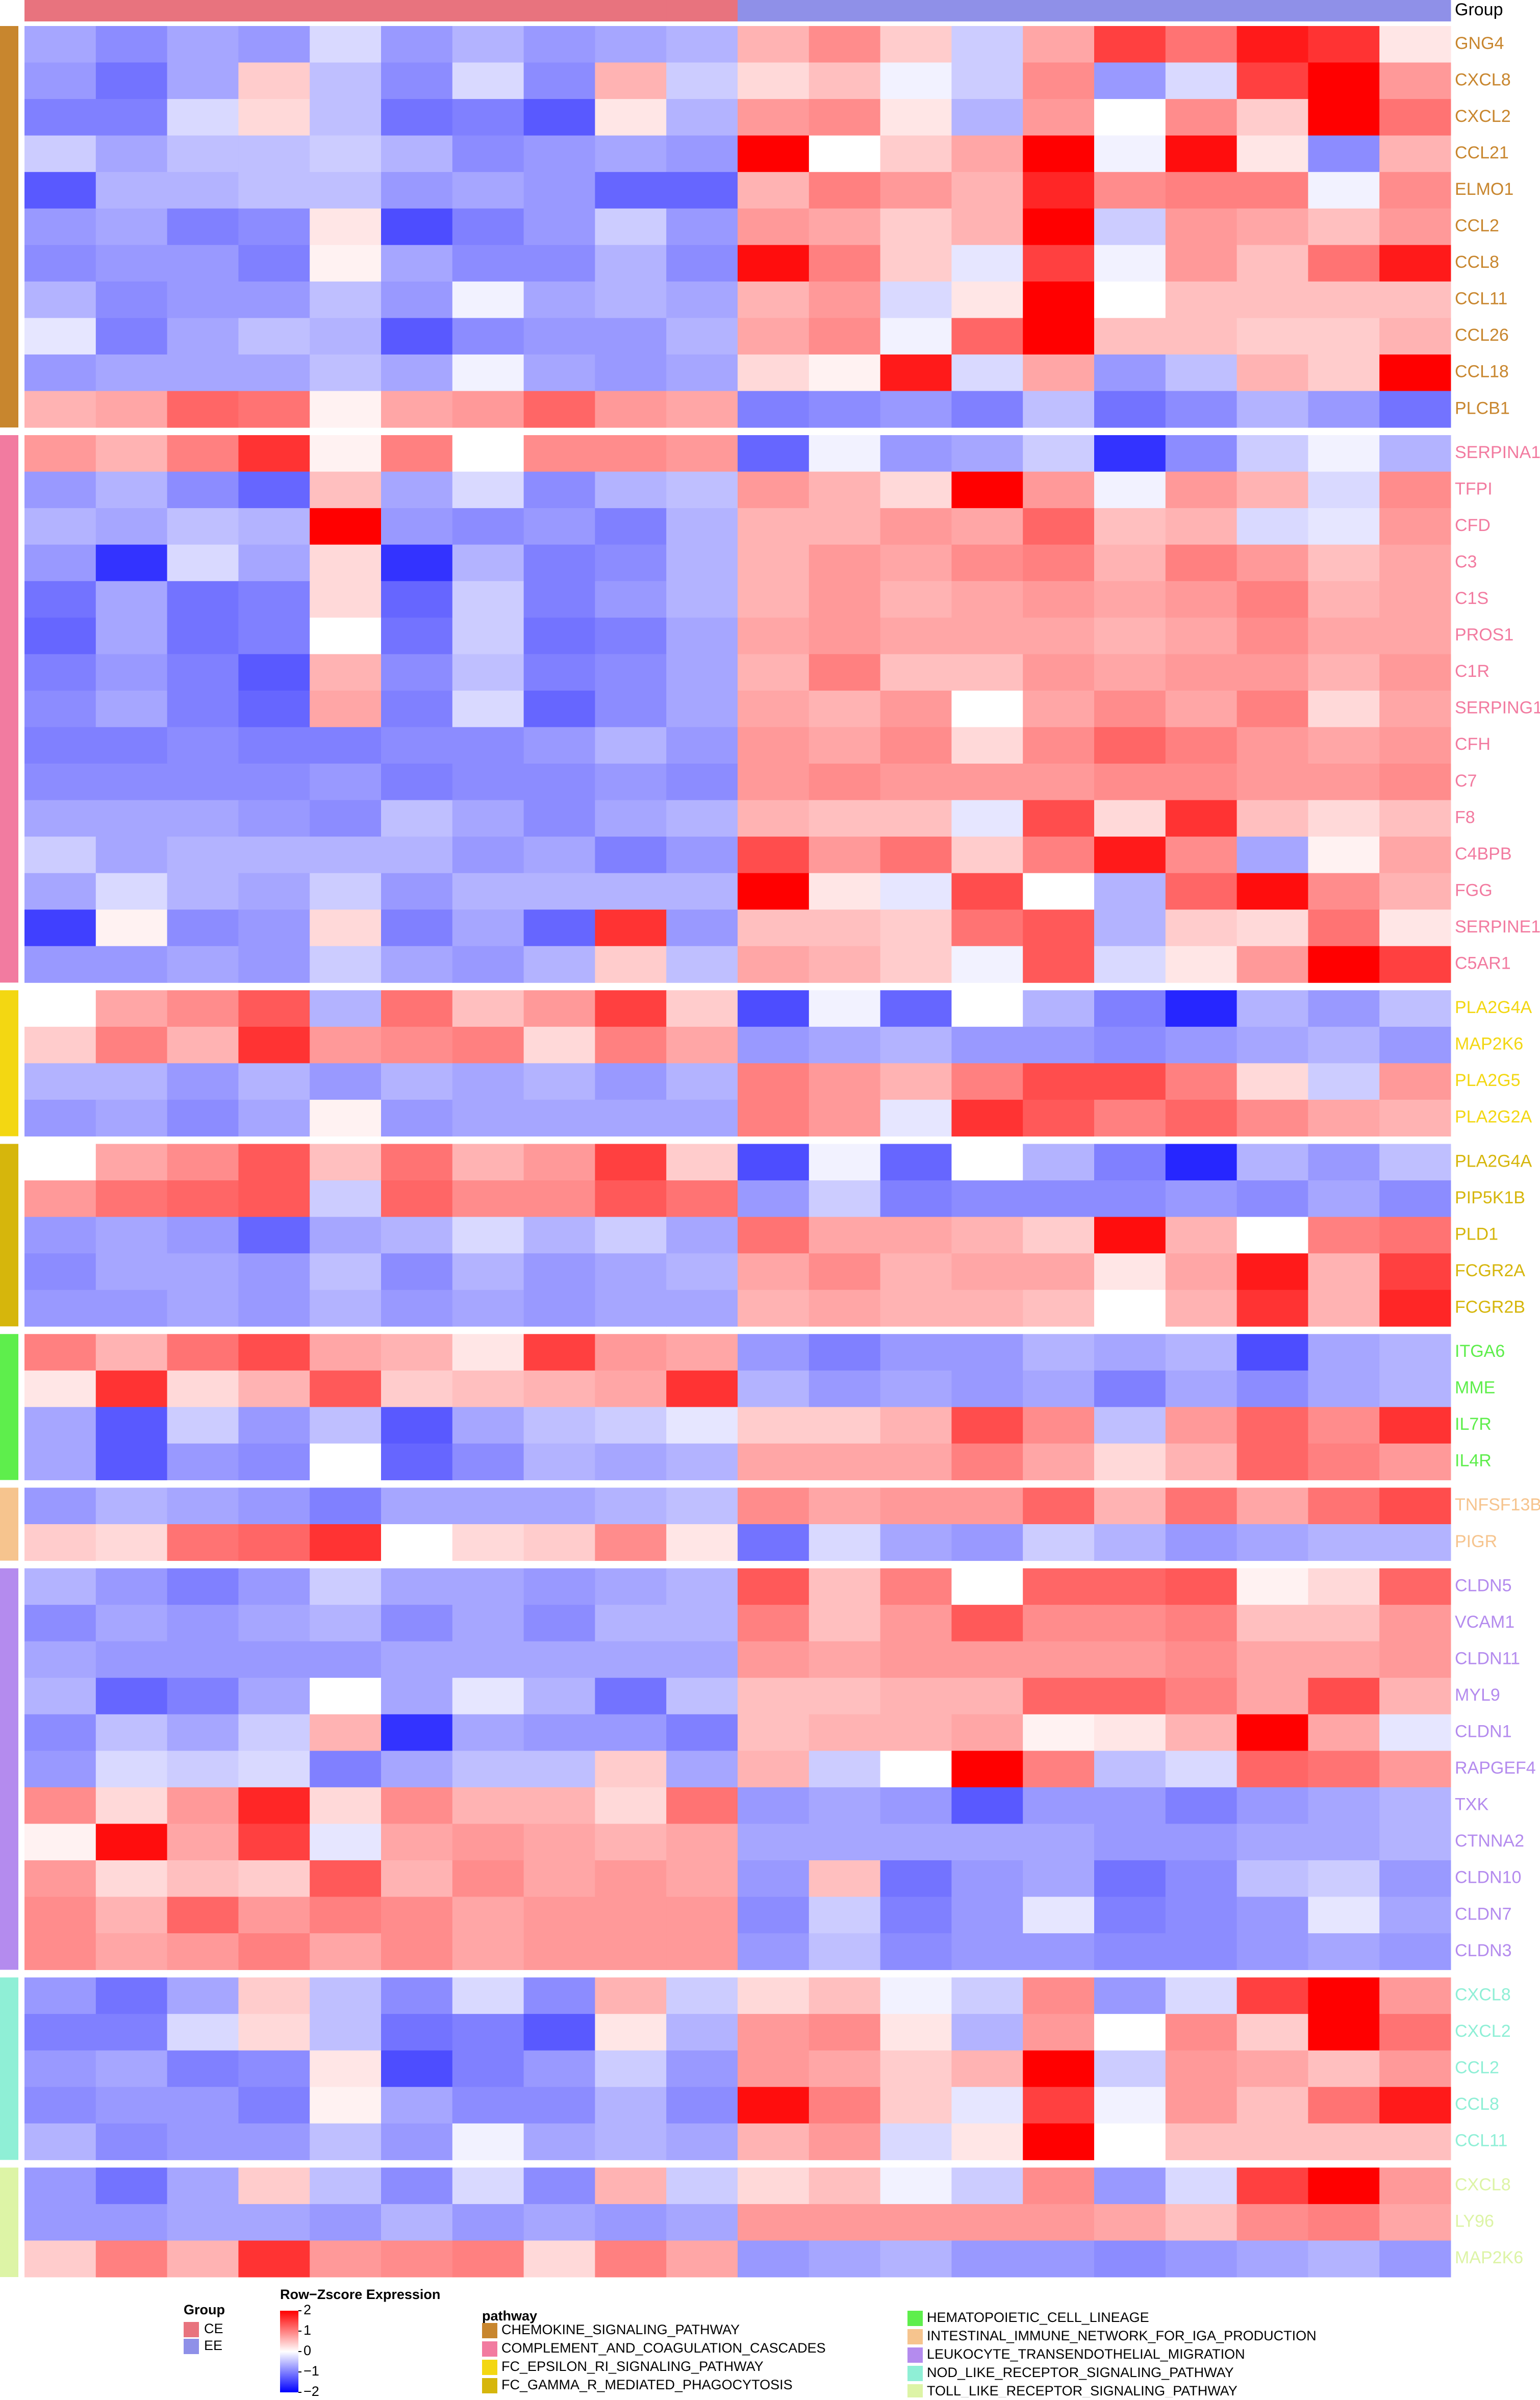 This screenshot has height=2400, width=1540. Describe the element at coordinates (1490, 1270) in the screenshot. I see `row-label: FCGR2A` at that location.